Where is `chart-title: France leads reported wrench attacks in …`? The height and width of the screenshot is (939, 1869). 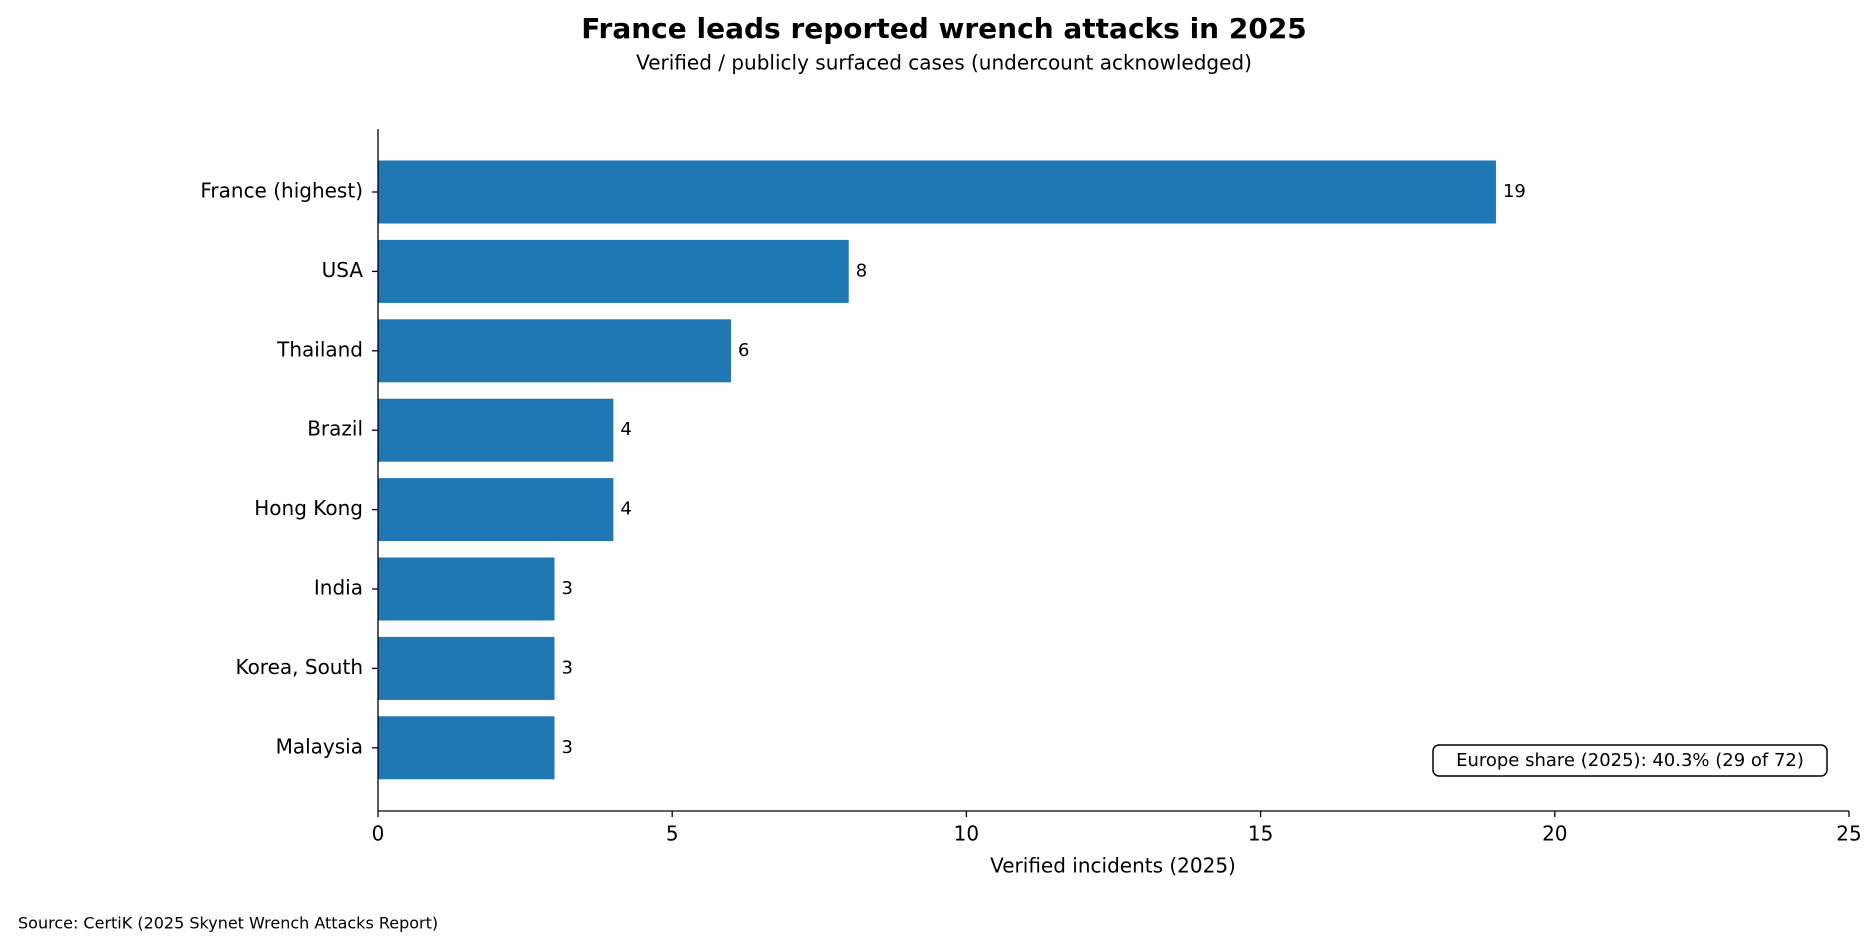 chart-title: France leads reported wrench attacks in … is located at coordinates (944, 28).